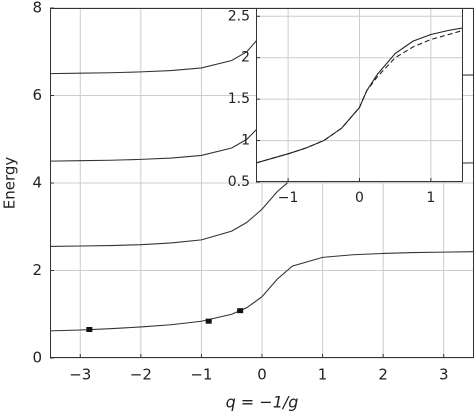 The height and width of the screenshot is (415, 474). What do you see at coordinates (37, 358) in the screenshot?
I see `y-tick-label: 0` at bounding box center [37, 358].